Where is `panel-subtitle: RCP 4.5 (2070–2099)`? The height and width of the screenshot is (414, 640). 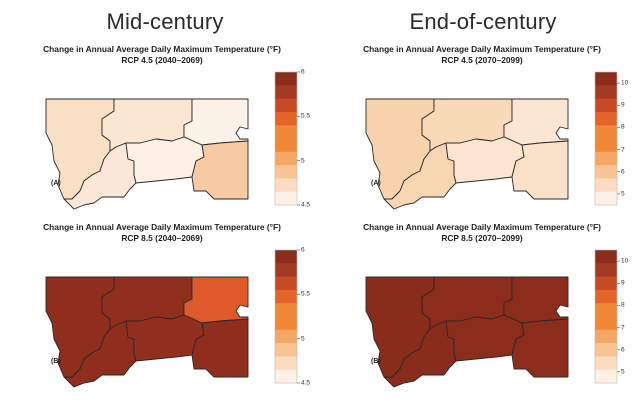
panel-subtitle: RCP 4.5 (2070–2099) is located at coordinates (482, 59).